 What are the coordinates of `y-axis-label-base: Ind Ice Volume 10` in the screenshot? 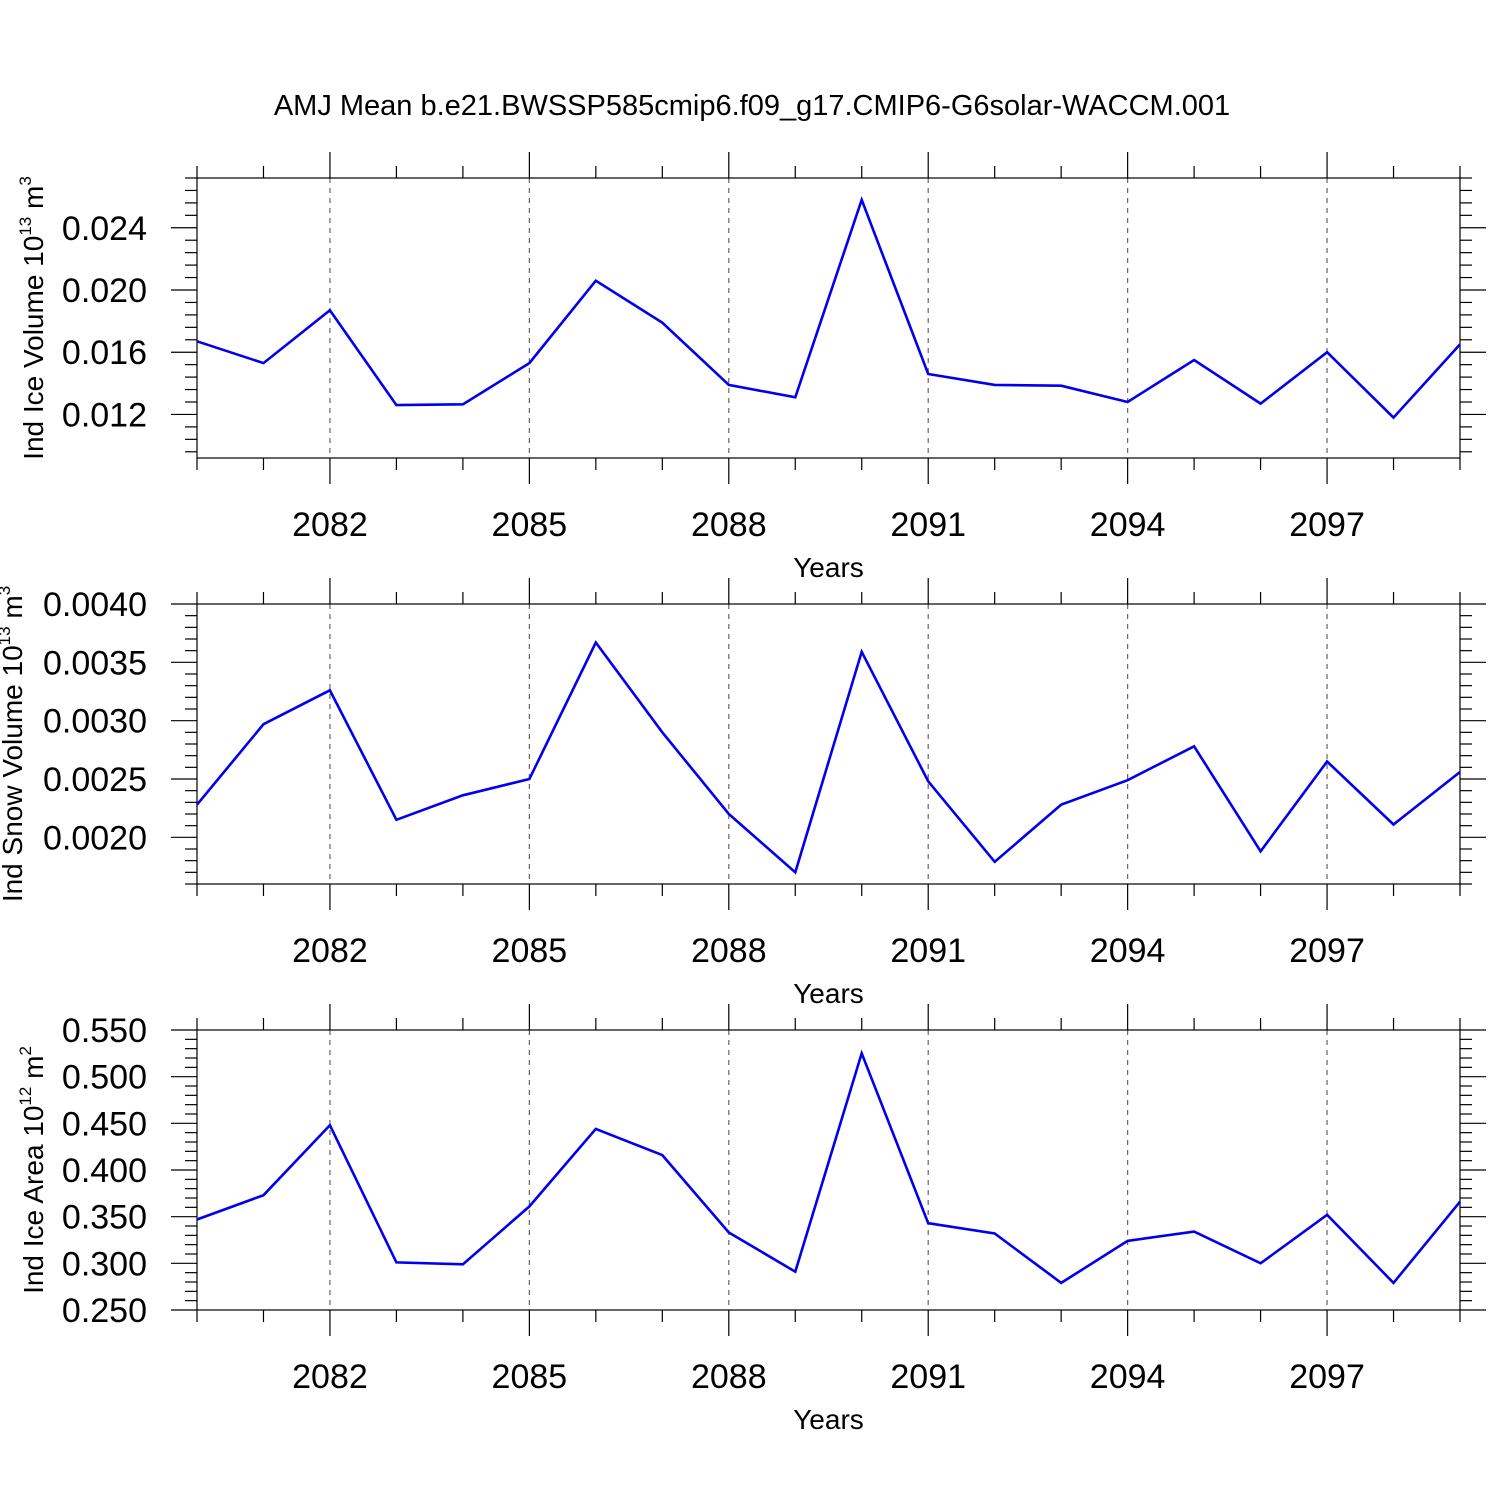 It's located at (33, 348).